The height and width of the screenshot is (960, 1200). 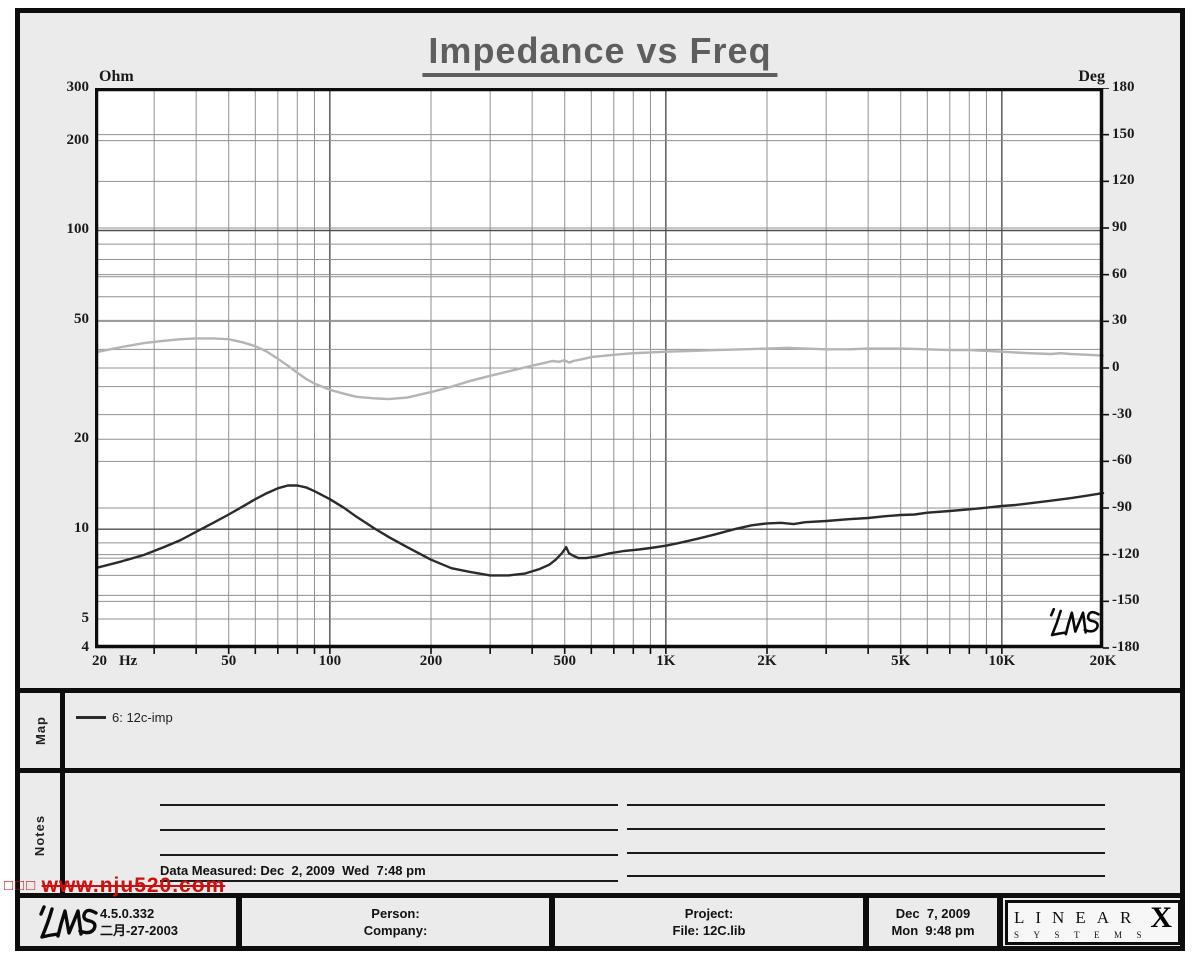 I want to click on y-right-tick-label: -90, so click(x=1122, y=507).